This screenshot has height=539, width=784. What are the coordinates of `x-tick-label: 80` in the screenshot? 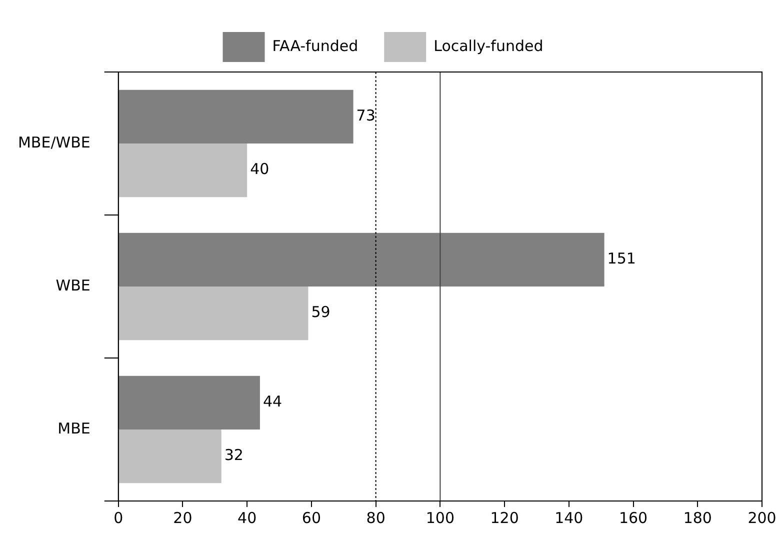 It's located at (376, 517).